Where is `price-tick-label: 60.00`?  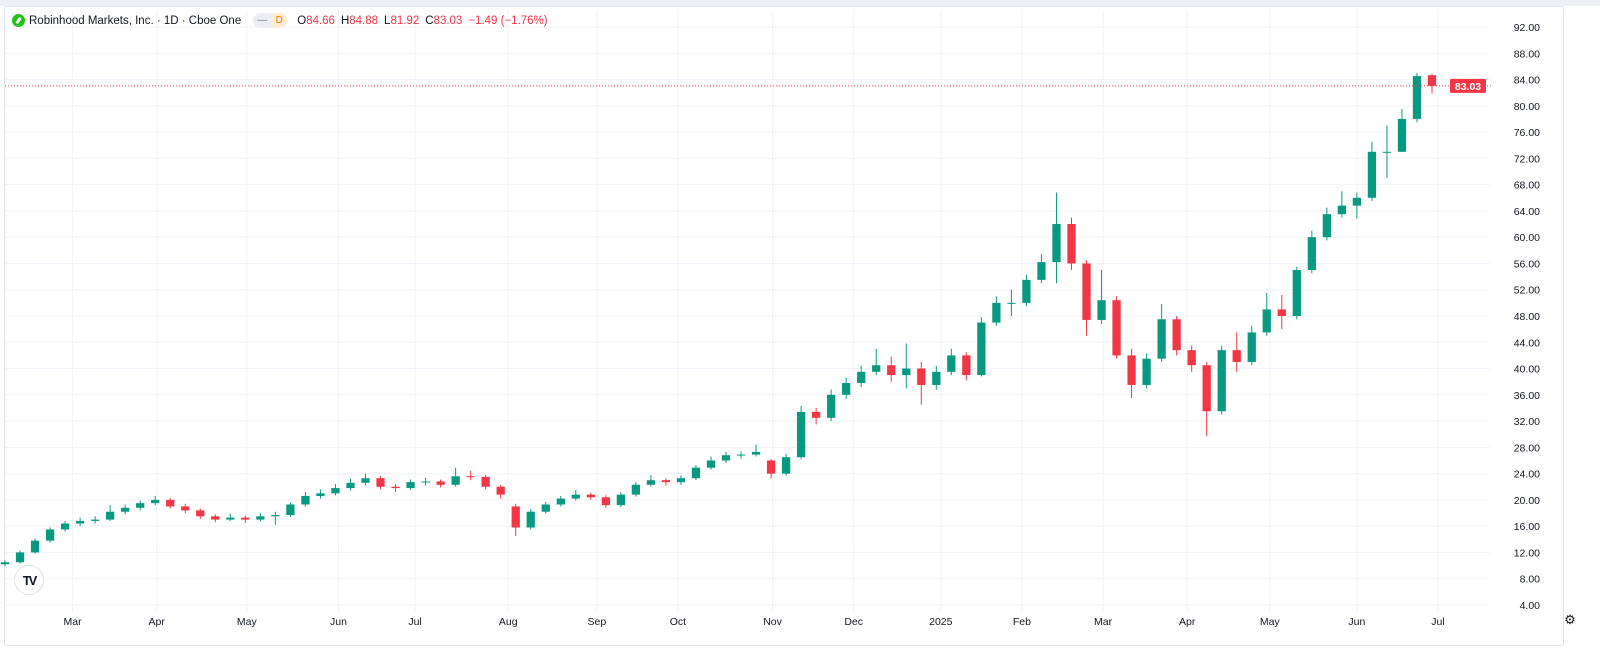 price-tick-label: 60.00 is located at coordinates (1527, 238).